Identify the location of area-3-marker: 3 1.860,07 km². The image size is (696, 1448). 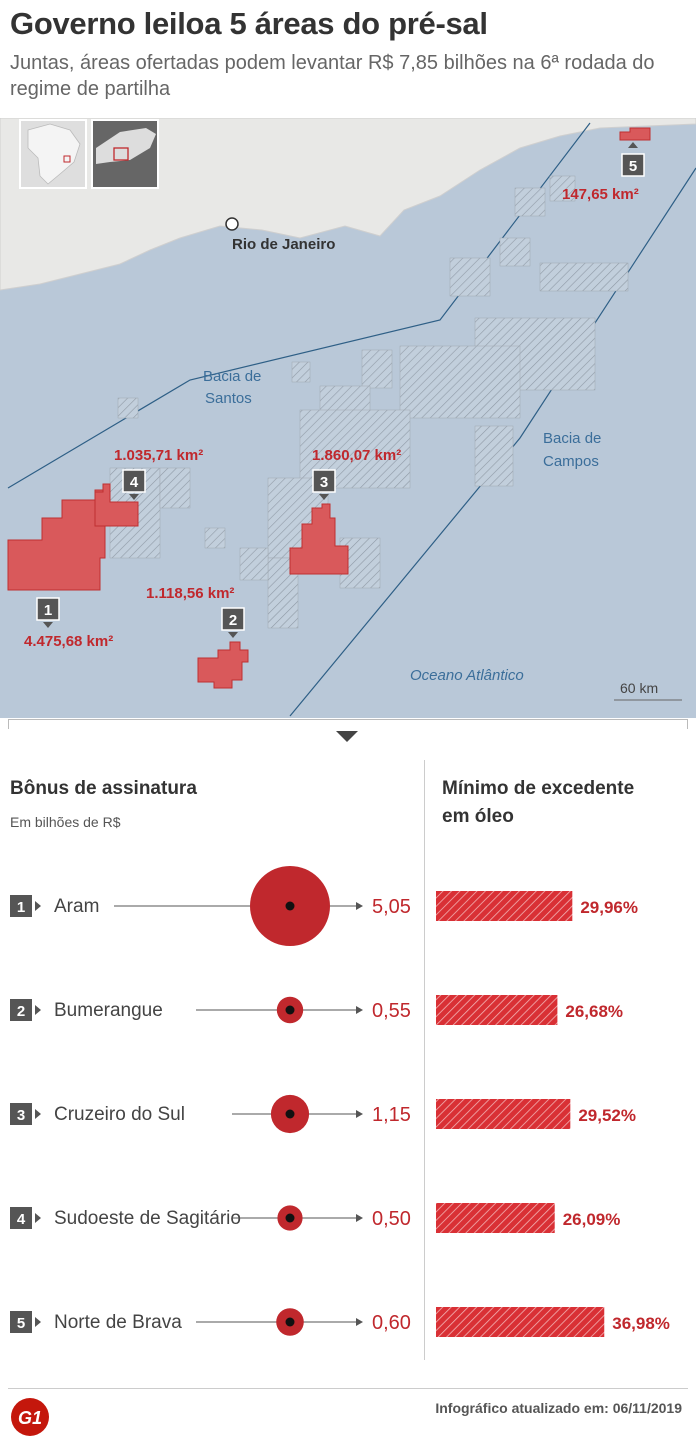
(356, 473).